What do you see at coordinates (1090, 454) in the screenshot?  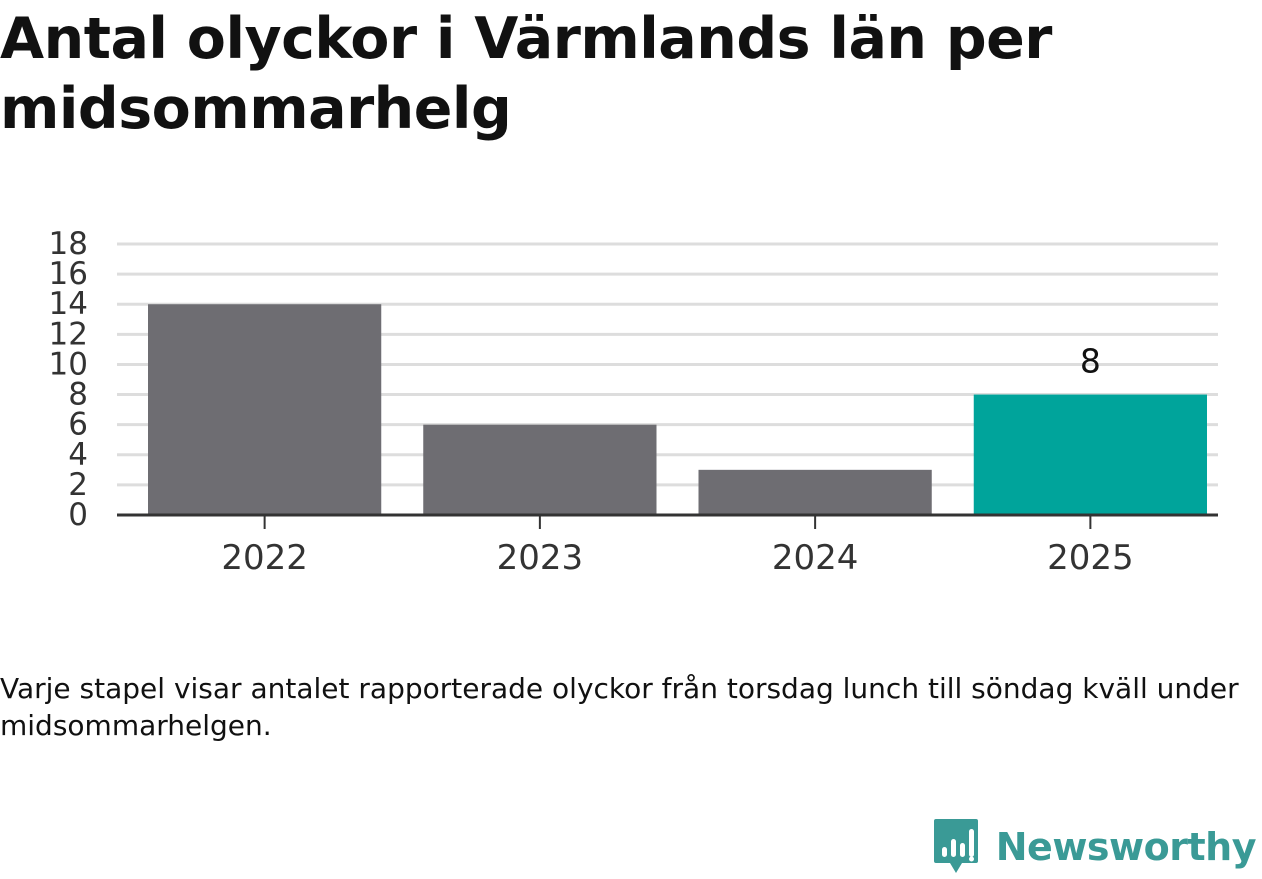 I see `bar-2025` at bounding box center [1090, 454].